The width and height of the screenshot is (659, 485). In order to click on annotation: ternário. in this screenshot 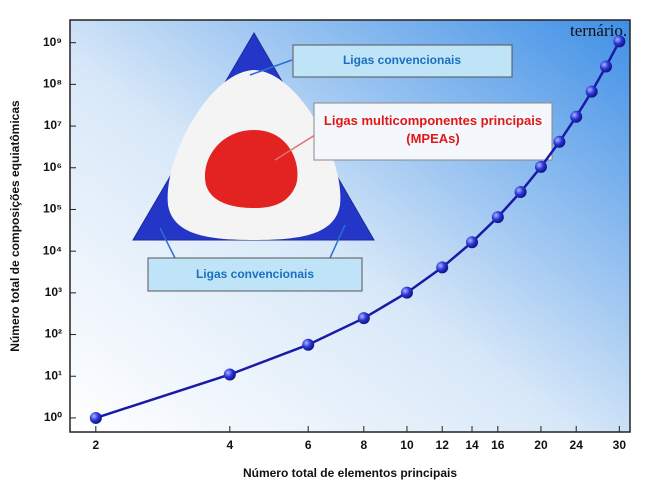, I will do `click(598, 30)`.